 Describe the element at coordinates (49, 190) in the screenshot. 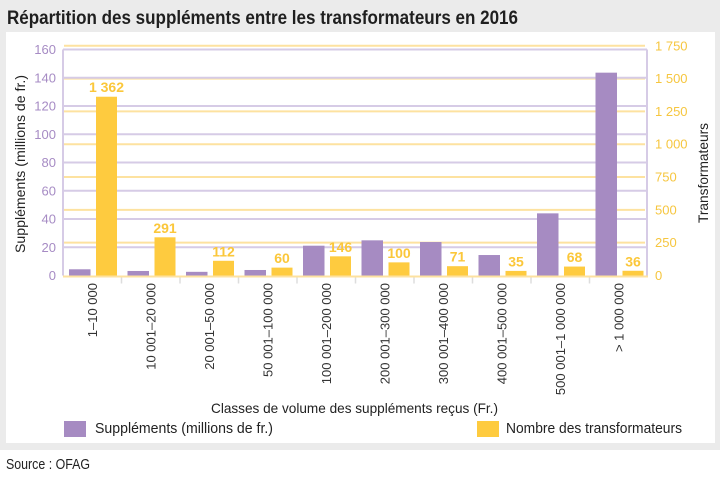

I see `left-tick-label: 60` at that location.